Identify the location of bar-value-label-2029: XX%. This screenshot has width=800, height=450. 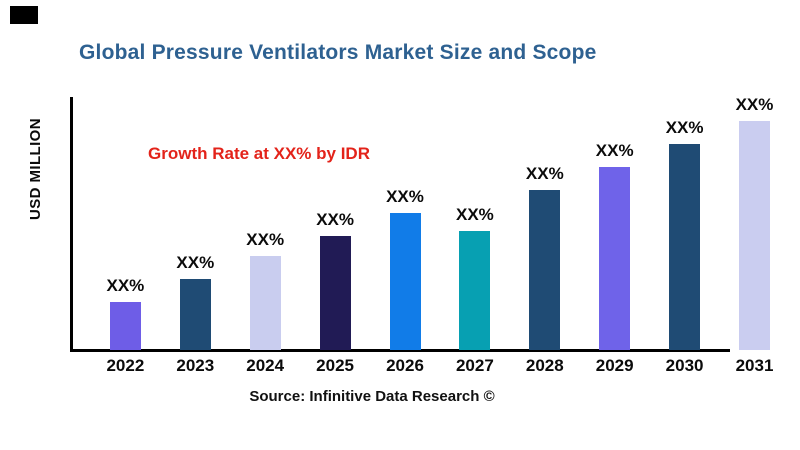
(614, 150).